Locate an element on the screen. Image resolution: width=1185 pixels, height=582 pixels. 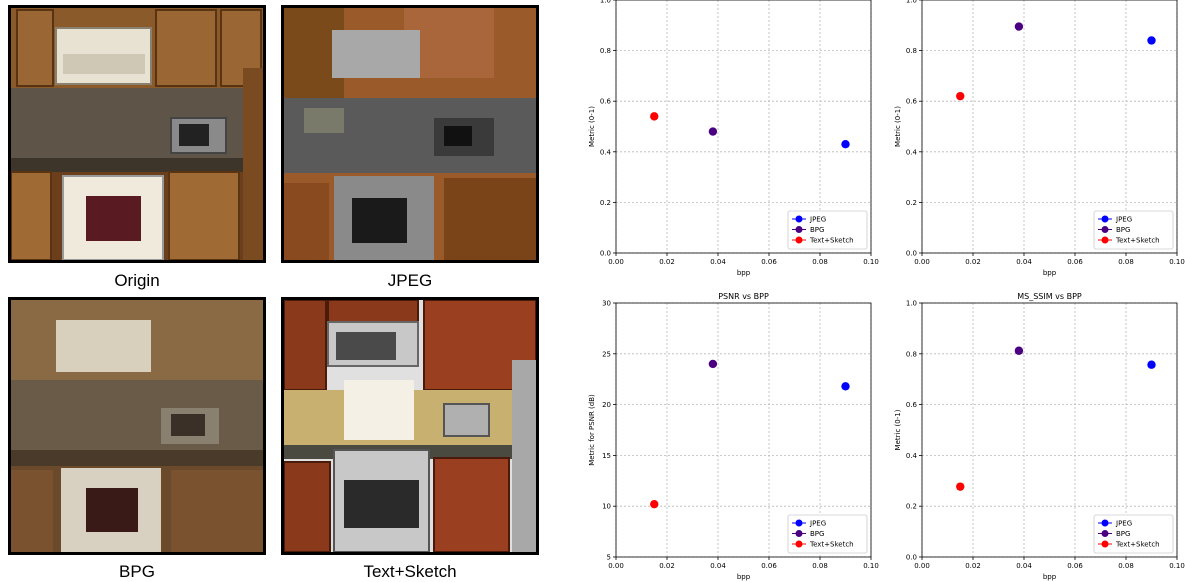
image-panel-text-sketch is located at coordinates (410, 426).